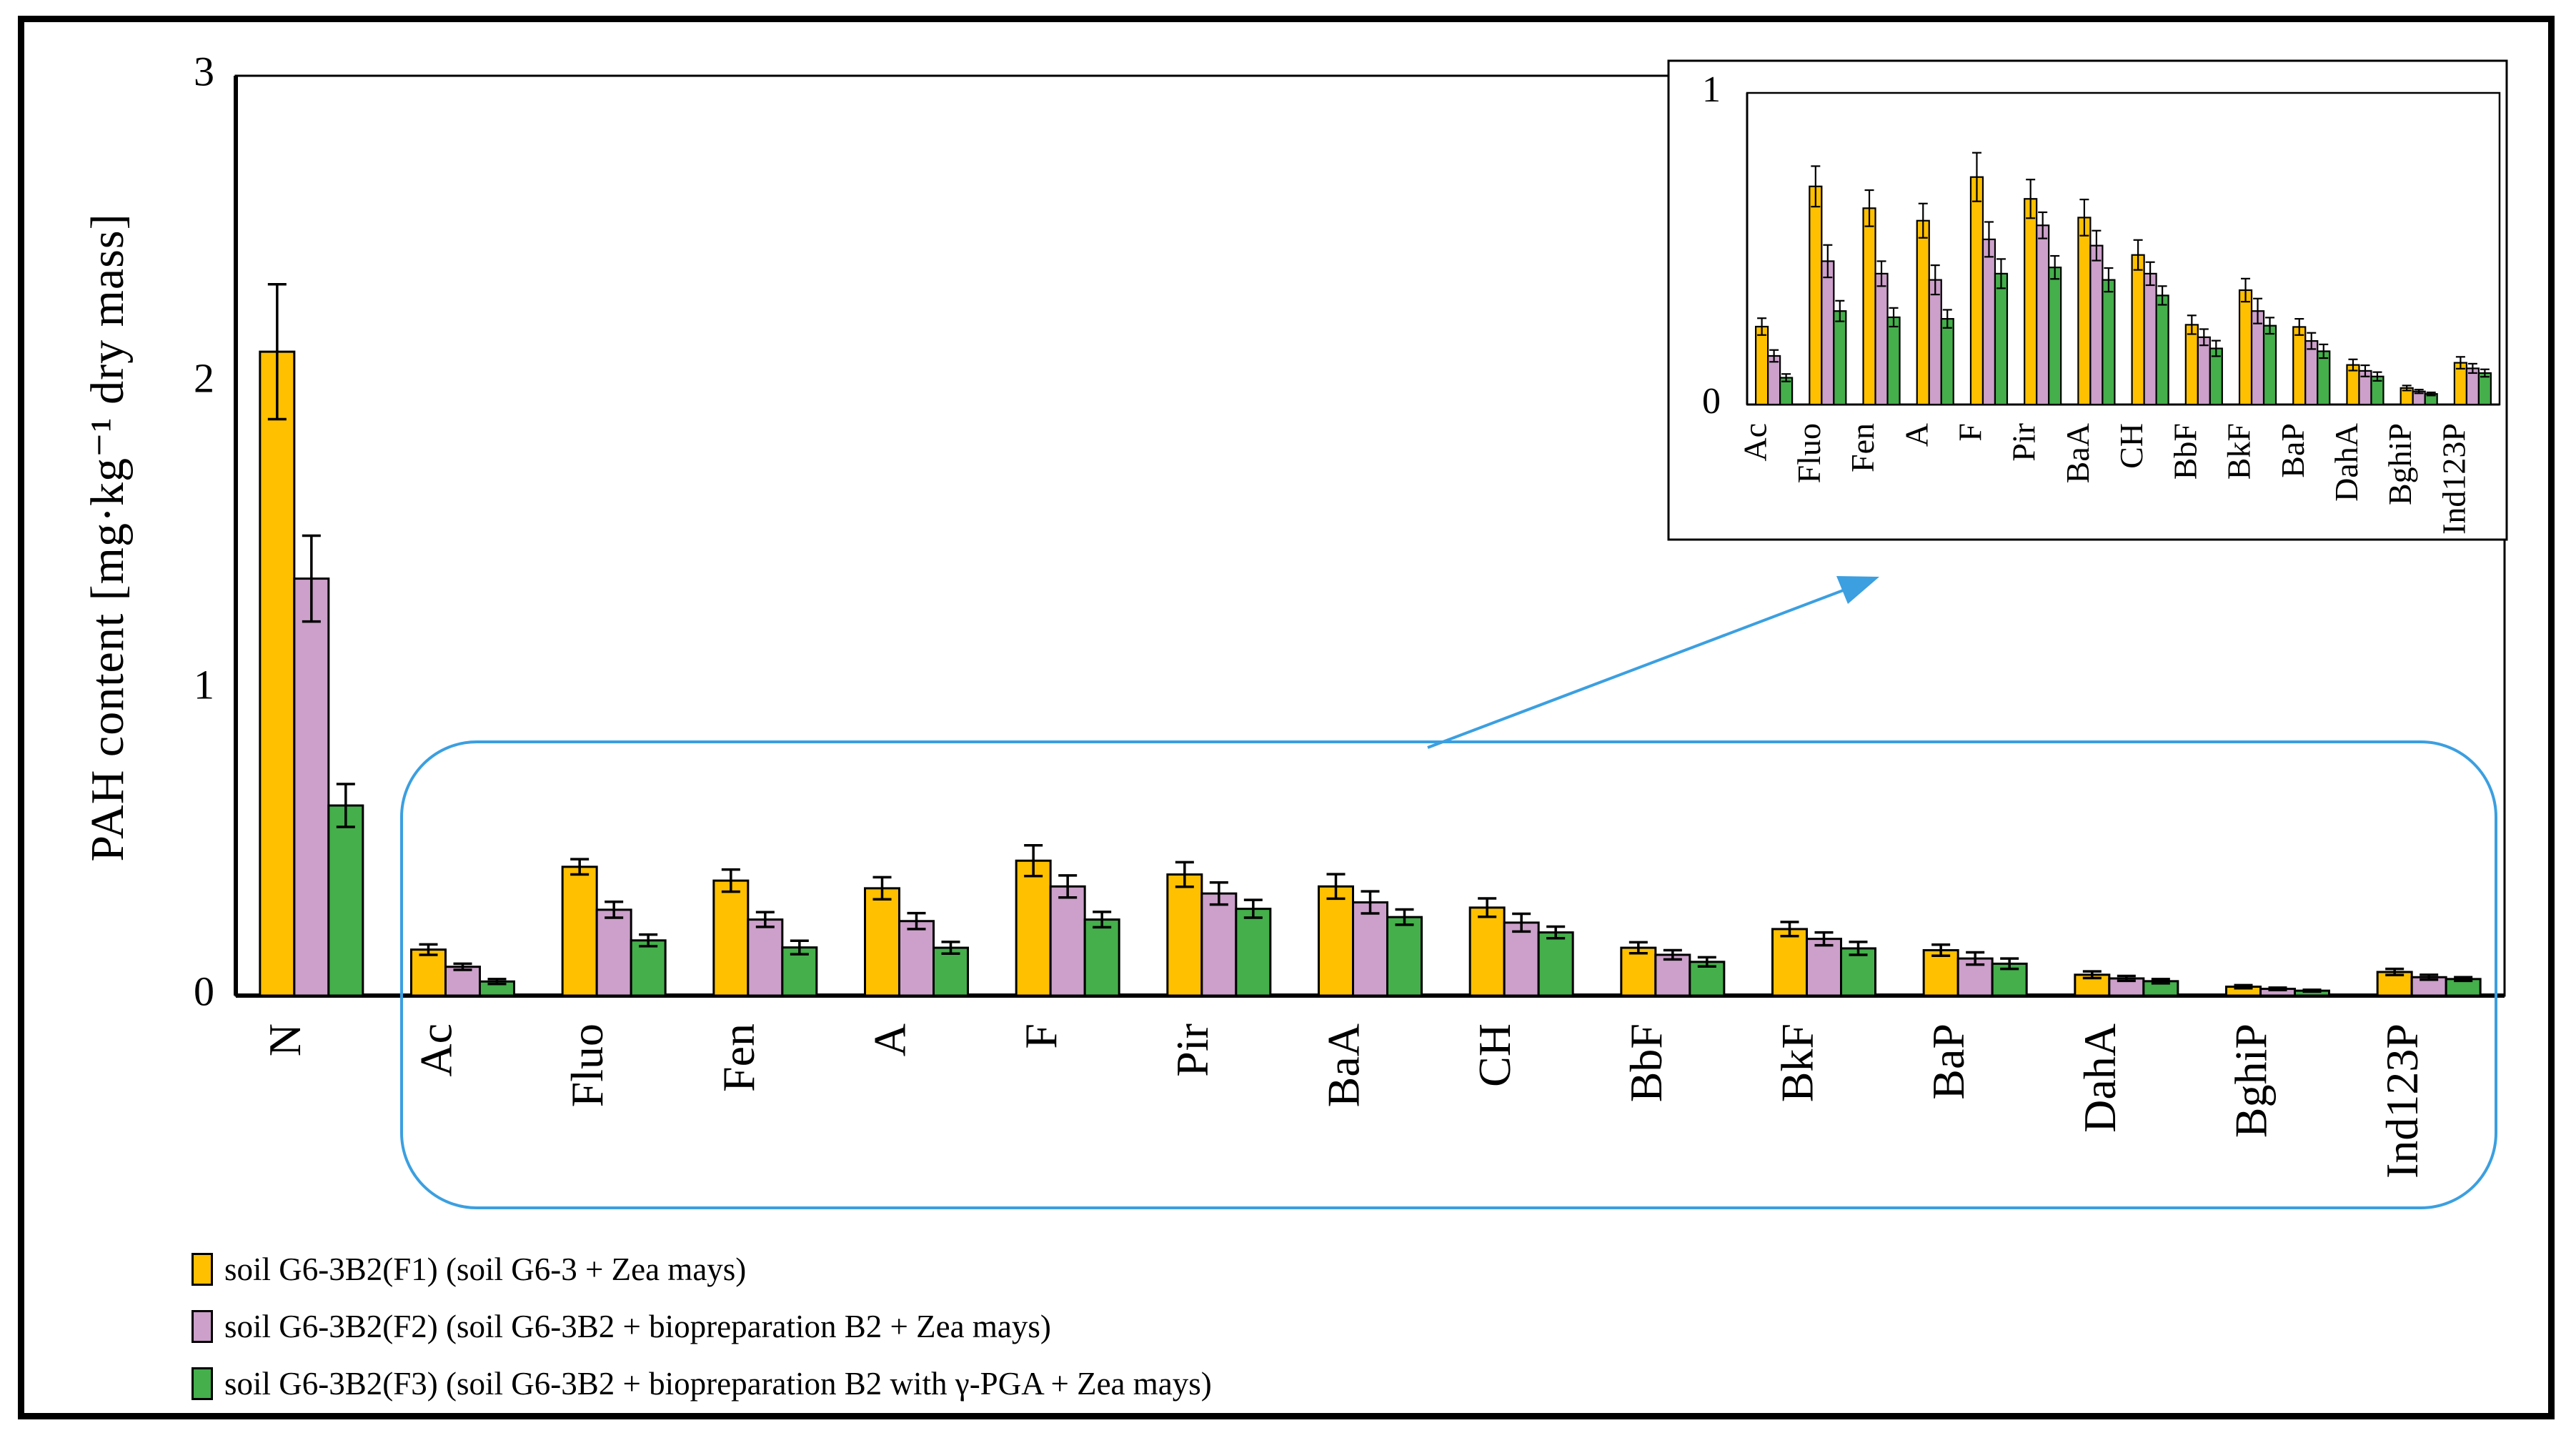  I want to click on arrow-line, so click(1636, 668).